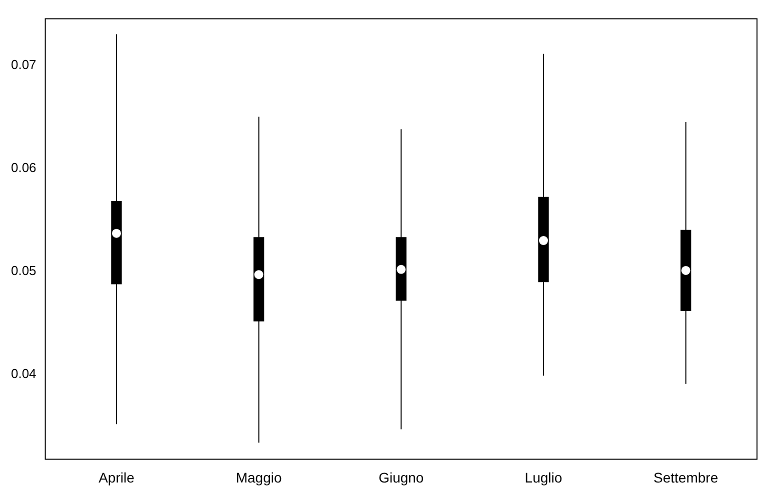 The width and height of the screenshot is (779, 498). What do you see at coordinates (23, 270) in the screenshot?
I see `y-tick-label: 0.05` at bounding box center [23, 270].